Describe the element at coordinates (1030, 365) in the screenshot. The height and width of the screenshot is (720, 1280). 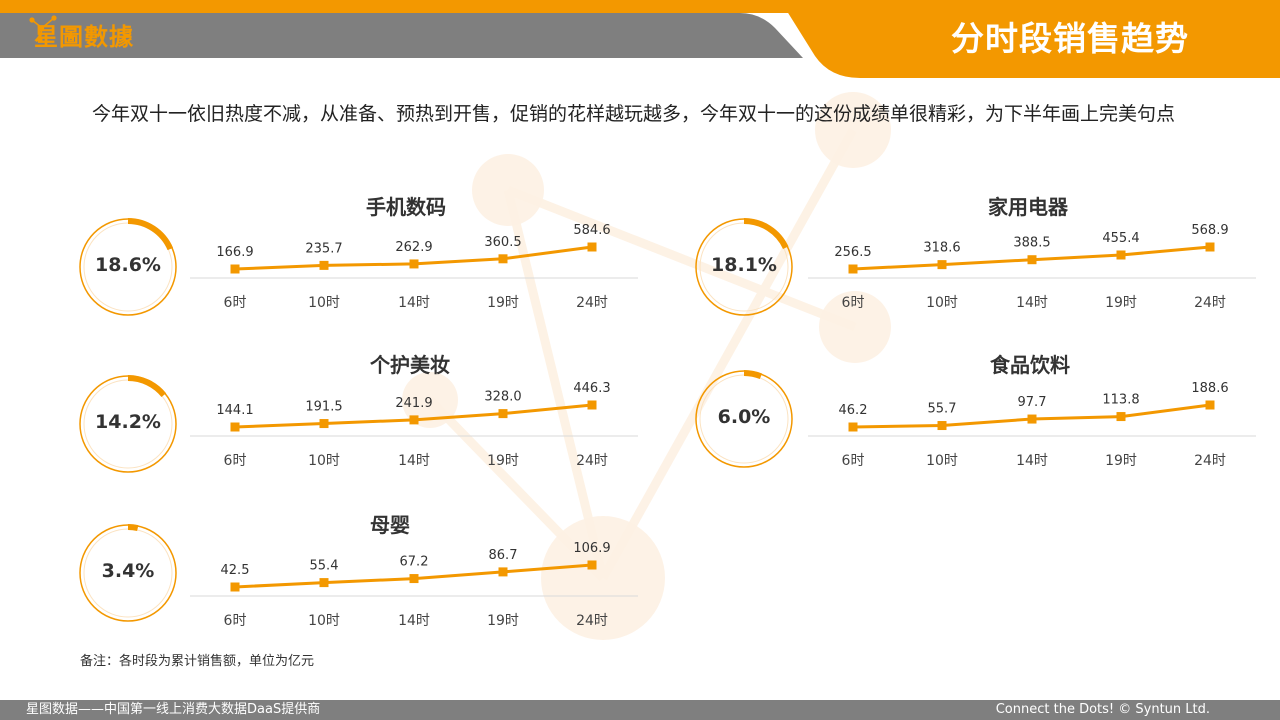
I see `chart-title: 食品饮料` at that location.